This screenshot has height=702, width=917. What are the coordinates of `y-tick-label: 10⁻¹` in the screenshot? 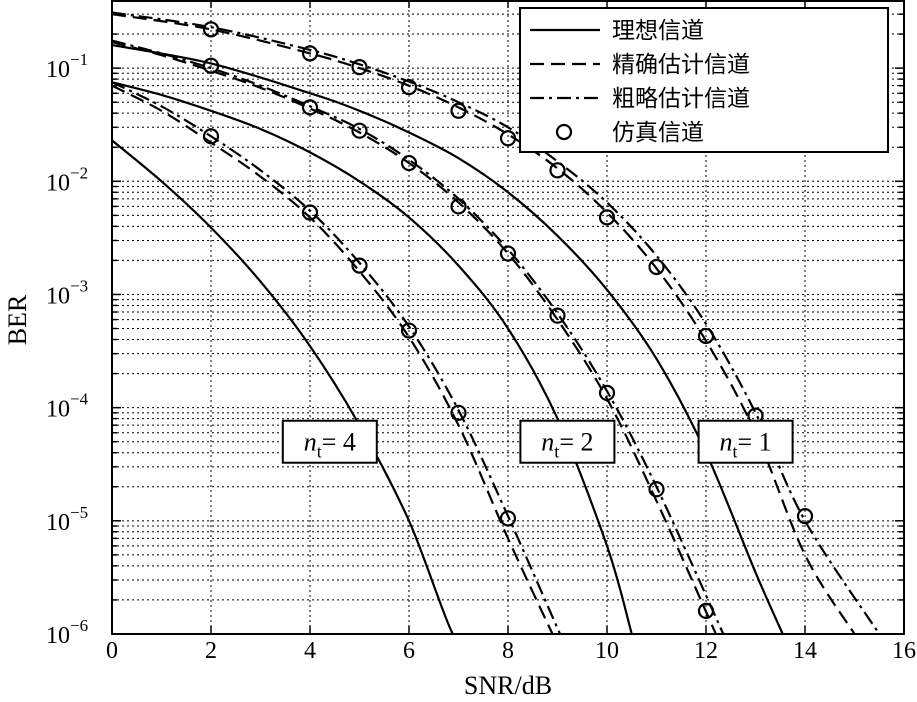 It's located at (67, 66).